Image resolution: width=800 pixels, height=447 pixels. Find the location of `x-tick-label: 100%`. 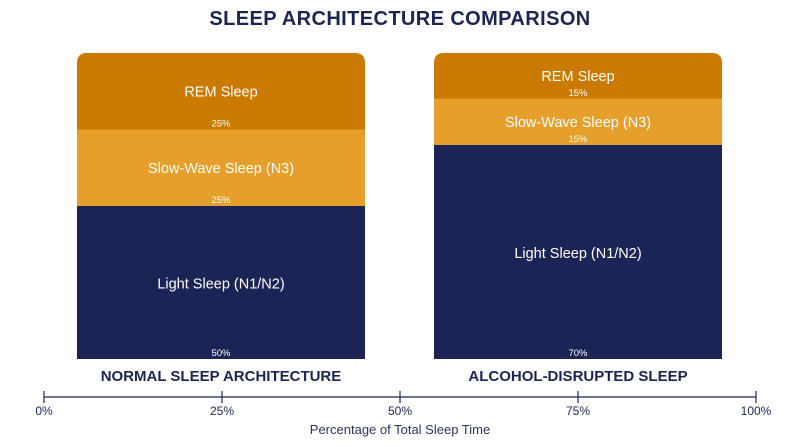

x-tick-label: 100% is located at coordinates (756, 411).